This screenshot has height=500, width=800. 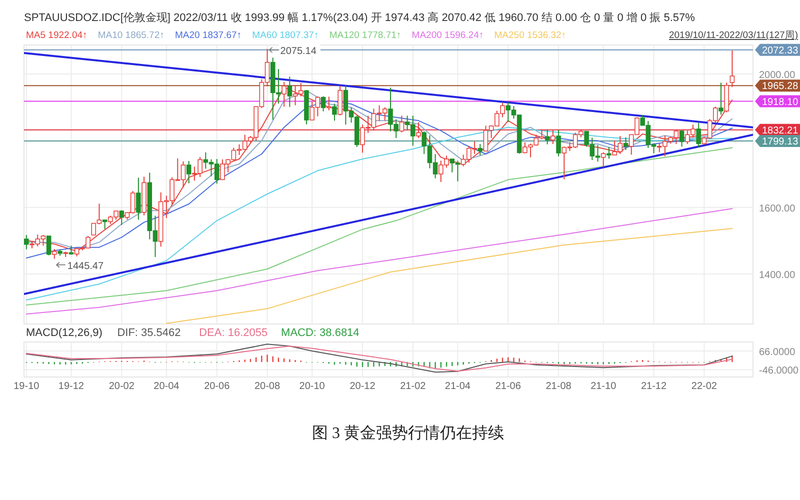 What do you see at coordinates (27, 386) in the screenshot?
I see `x-tick-label: 19-10` at bounding box center [27, 386].